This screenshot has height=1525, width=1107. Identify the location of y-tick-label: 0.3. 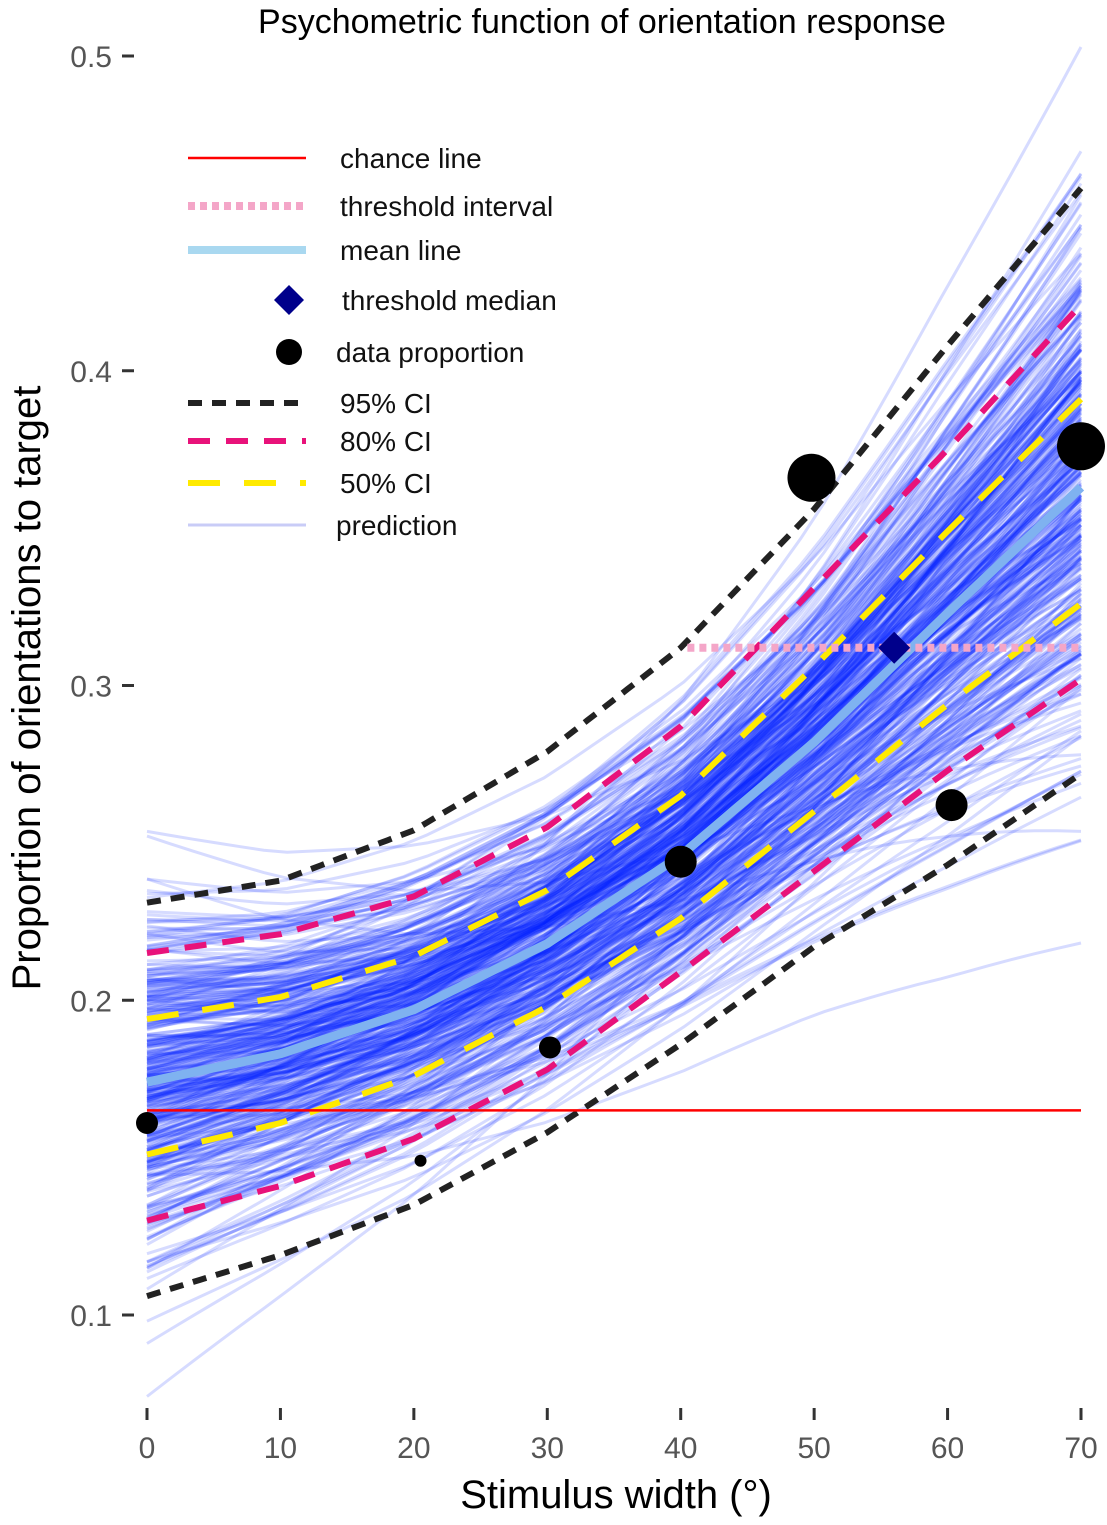
(91, 687).